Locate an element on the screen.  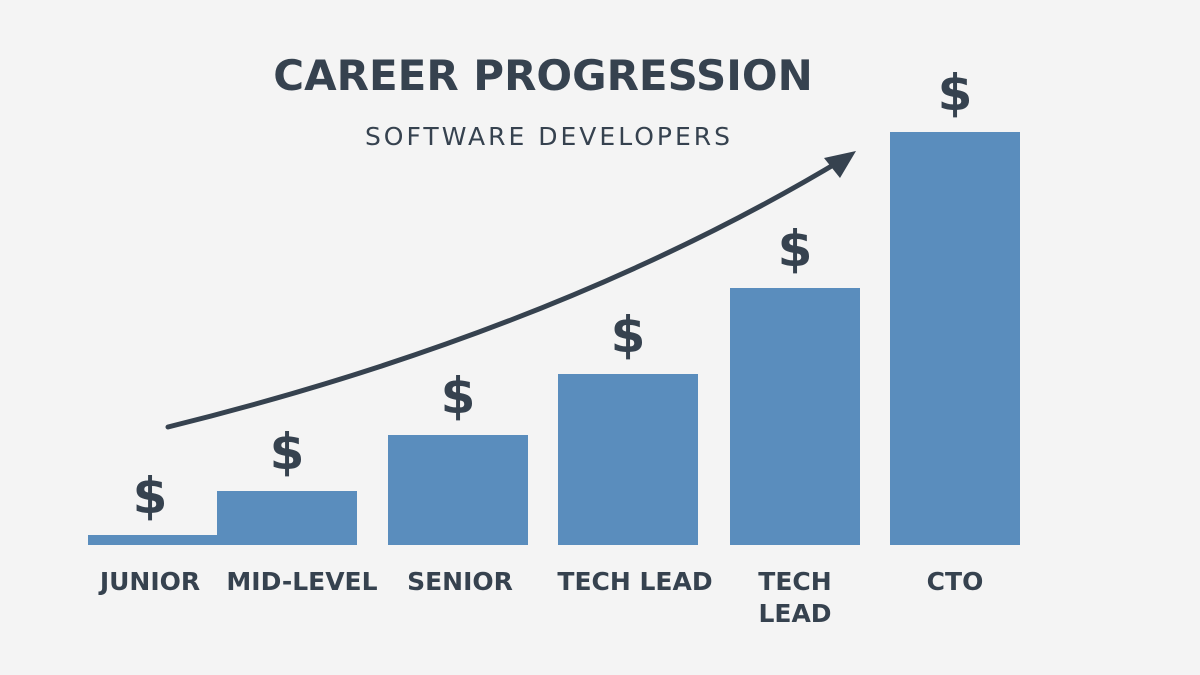
x-tick-label: SENIOR is located at coordinates (460, 581).